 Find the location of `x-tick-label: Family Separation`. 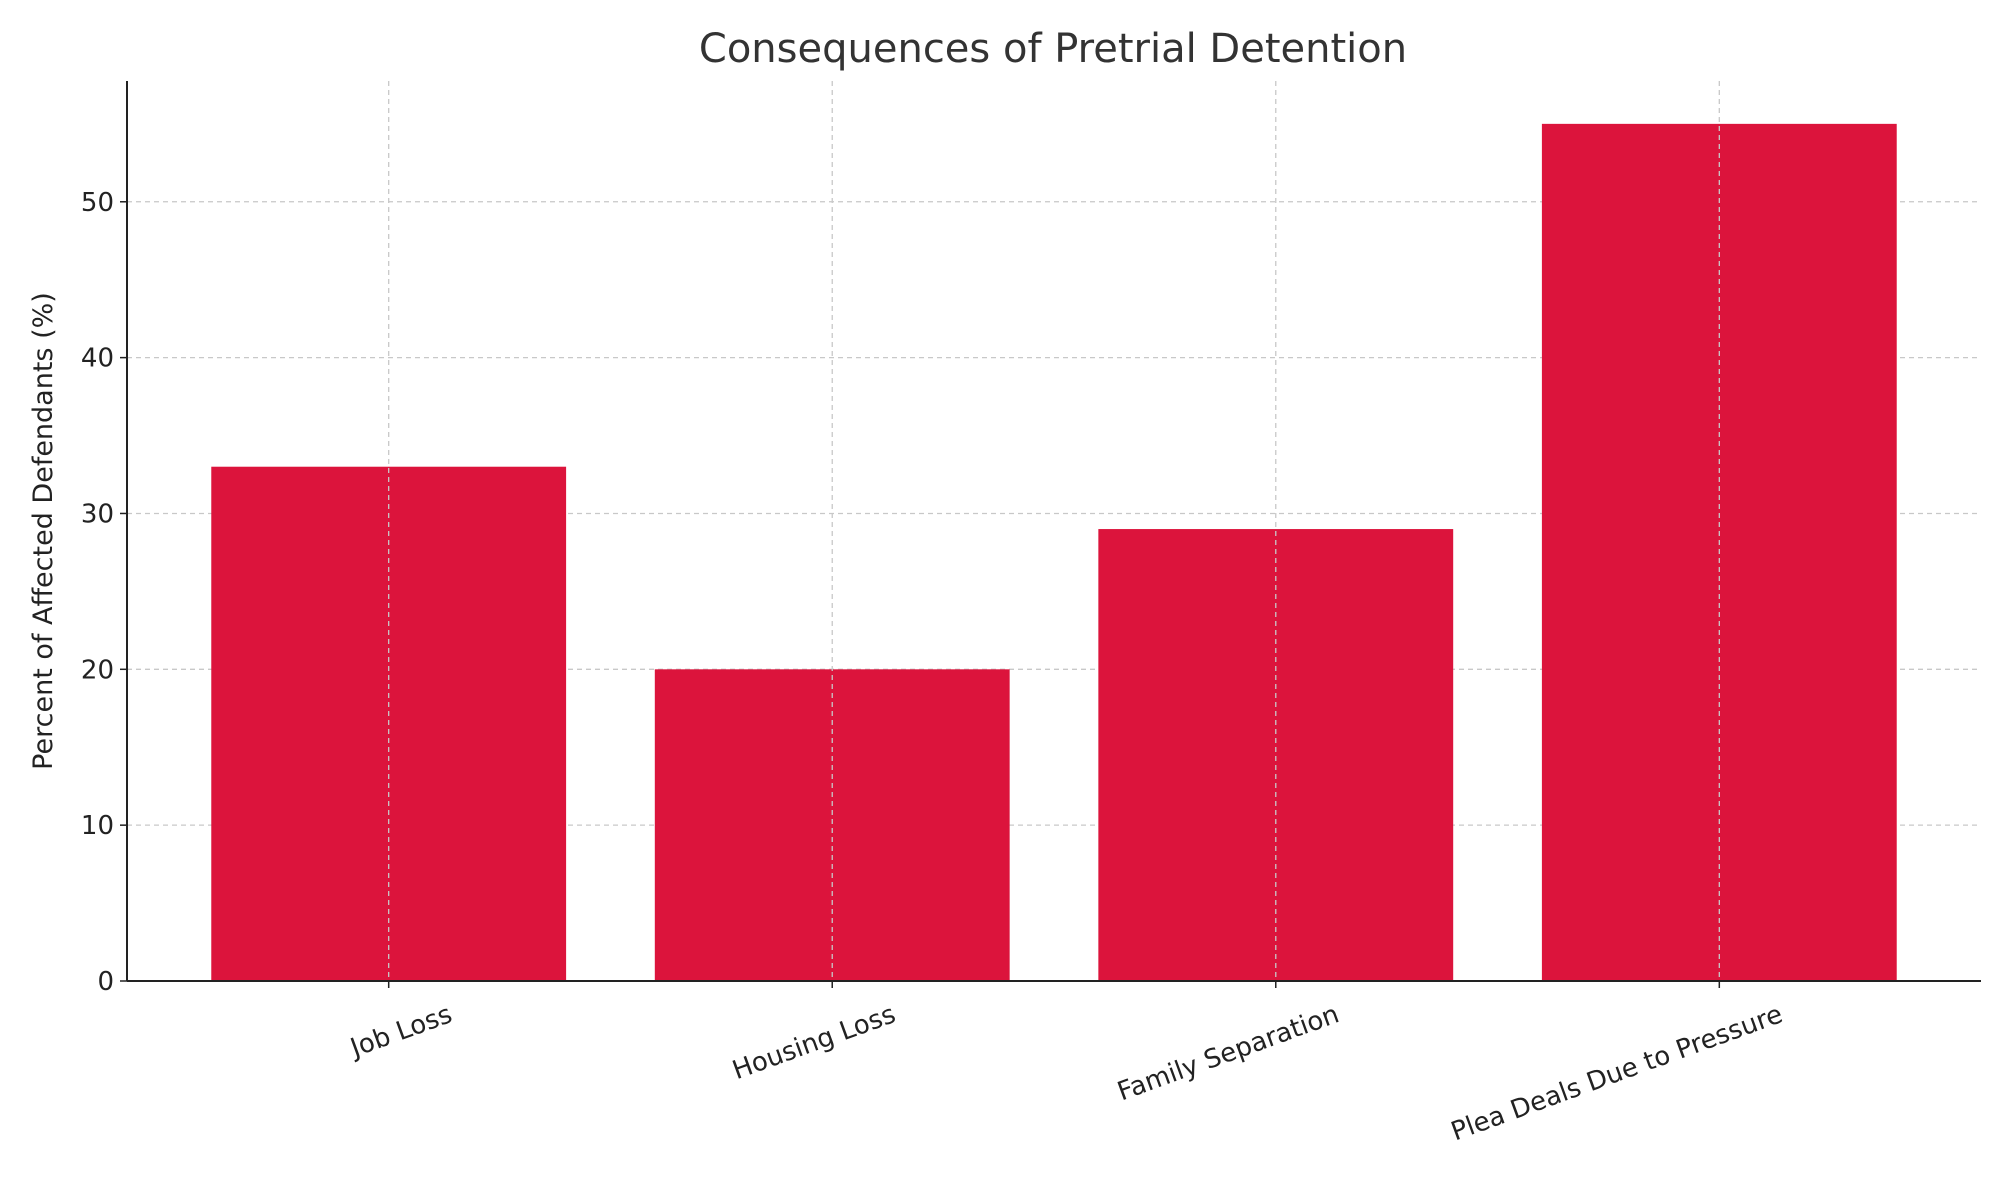

x-tick-label: Family Separation is located at coordinates (1228, 1053).